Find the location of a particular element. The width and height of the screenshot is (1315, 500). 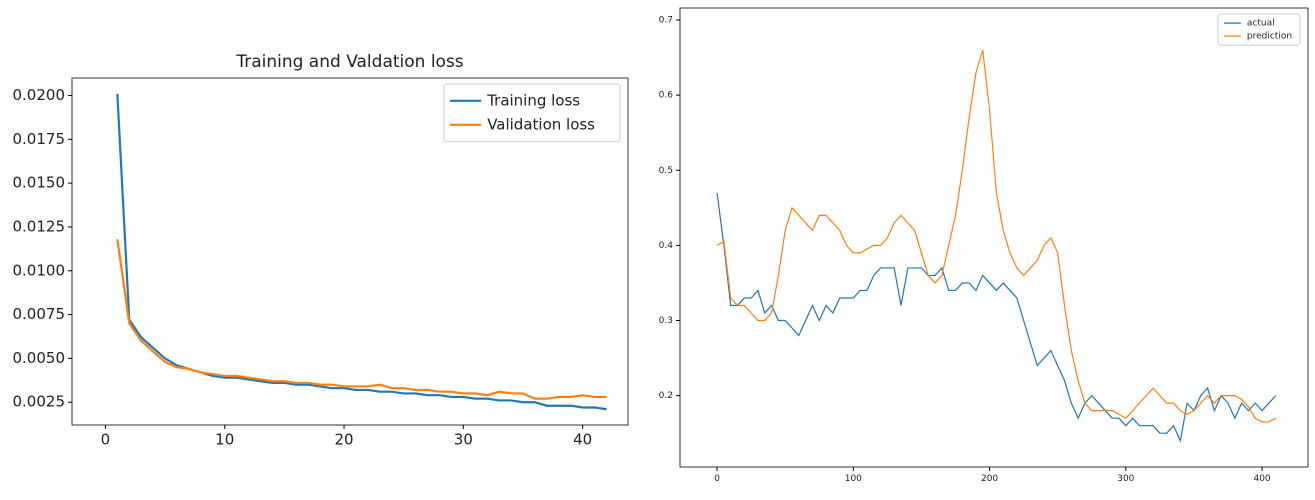

x-tick-label: 300 is located at coordinates (1125, 479).